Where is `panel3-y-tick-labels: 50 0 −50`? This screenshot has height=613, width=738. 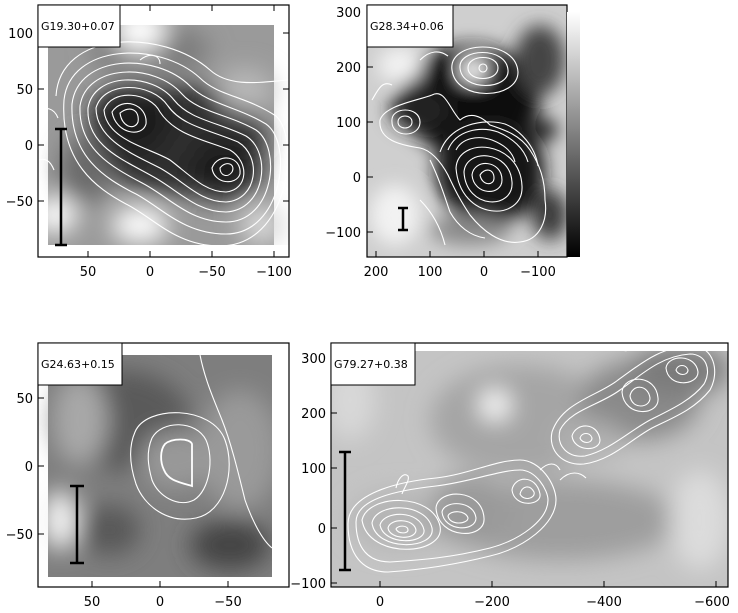 panel3-y-tick-labels: 50 0 −50 is located at coordinates (19, 467).